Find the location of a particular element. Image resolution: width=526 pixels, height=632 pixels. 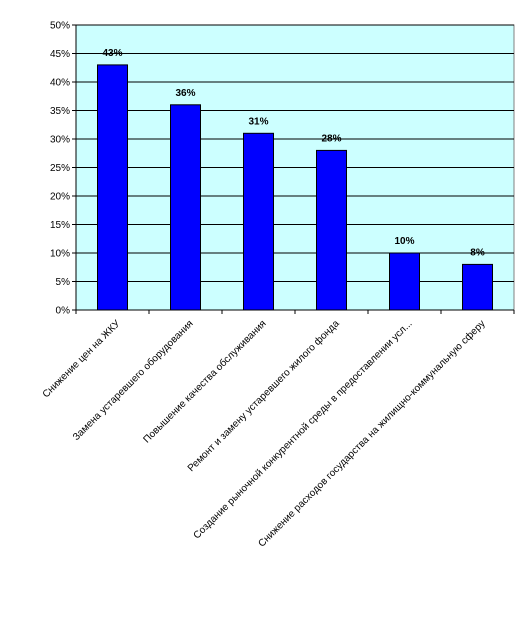

y-tick-label-40: 40% is located at coordinates (60, 83).